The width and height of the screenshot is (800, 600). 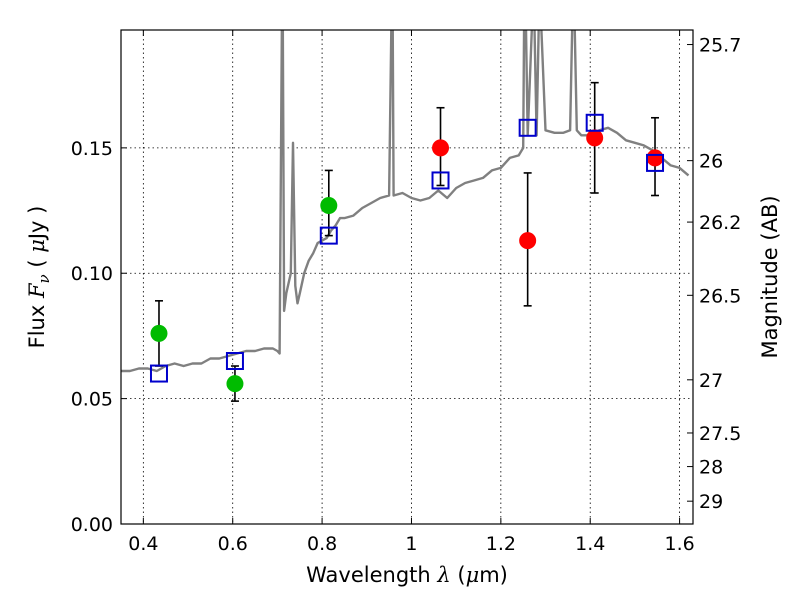 I want to click on y2-tick-label: 28, so click(x=711, y=468).